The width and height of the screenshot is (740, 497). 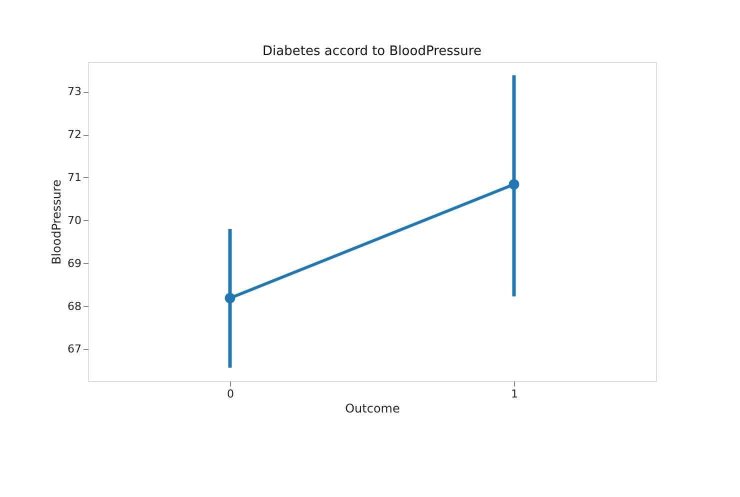 What do you see at coordinates (75, 220) in the screenshot?
I see `y-tick-label: 70` at bounding box center [75, 220].